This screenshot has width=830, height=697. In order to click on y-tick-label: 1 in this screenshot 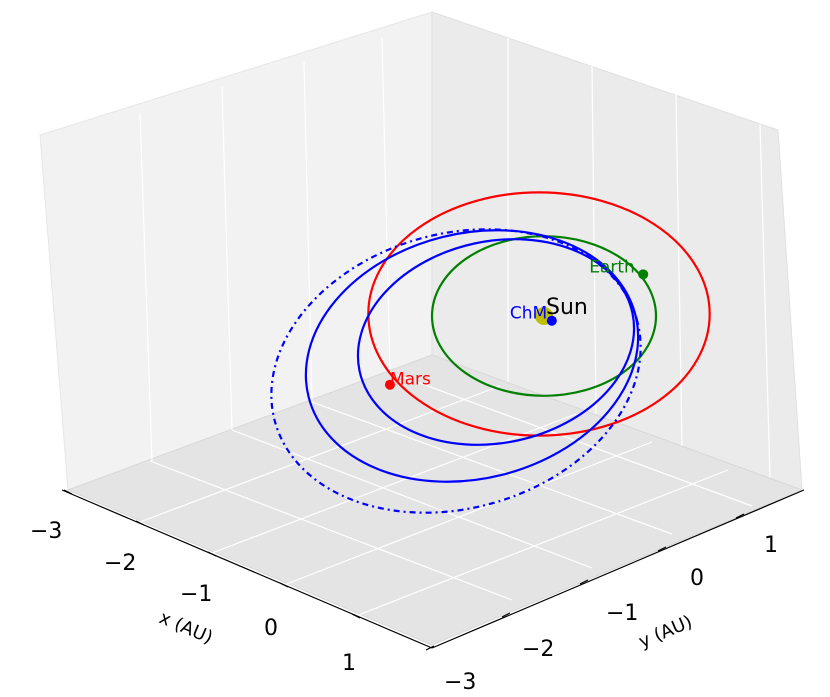, I will do `click(771, 545)`.